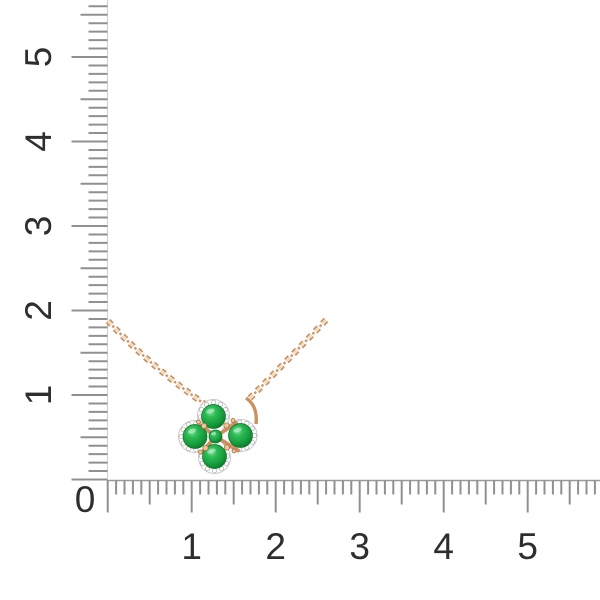 The width and height of the screenshot is (600, 600). I want to click on gold-prong-tips, so click(216, 436).